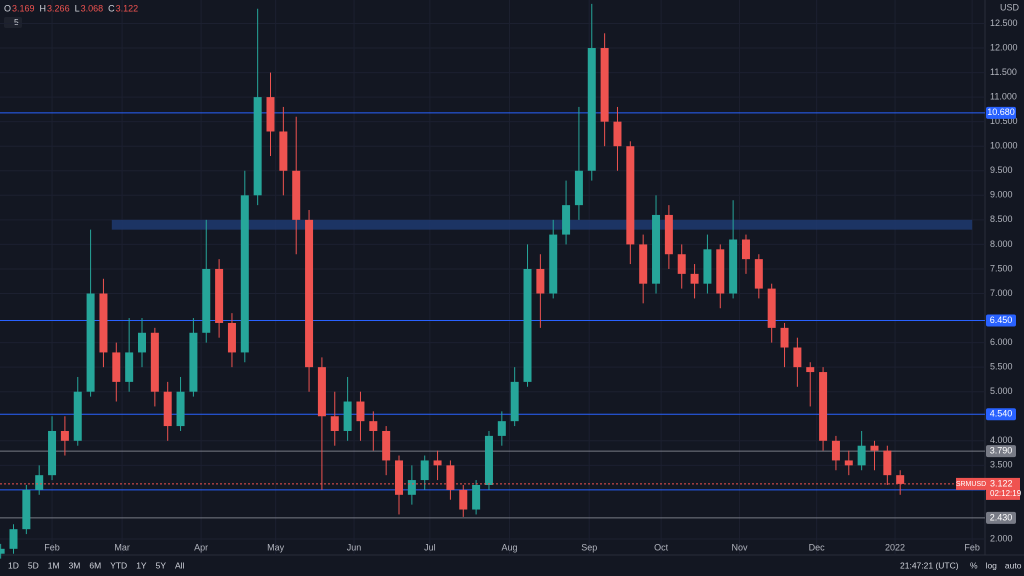 The width and height of the screenshot is (1024, 576). I want to click on clock: 21:47:21 (UTC), so click(929, 565).